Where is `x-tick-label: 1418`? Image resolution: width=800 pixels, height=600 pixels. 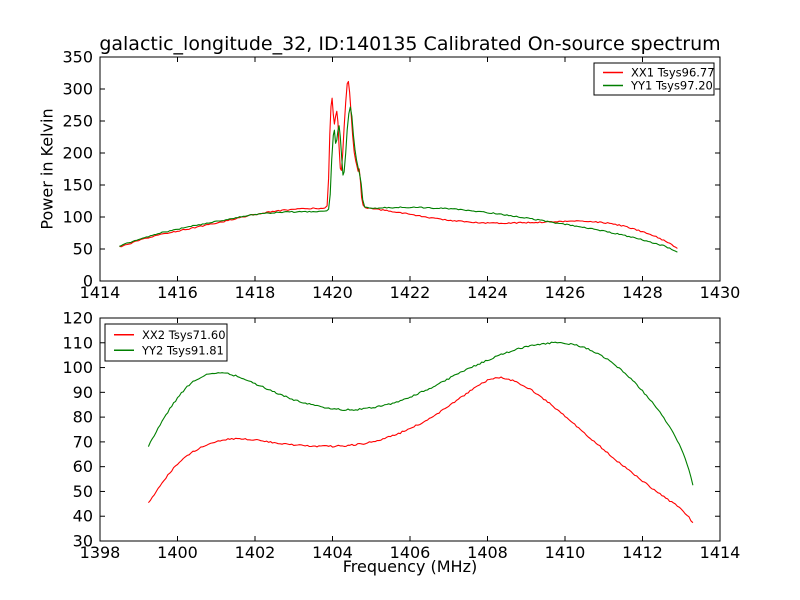
x-tick-label: 1418 is located at coordinates (255, 292).